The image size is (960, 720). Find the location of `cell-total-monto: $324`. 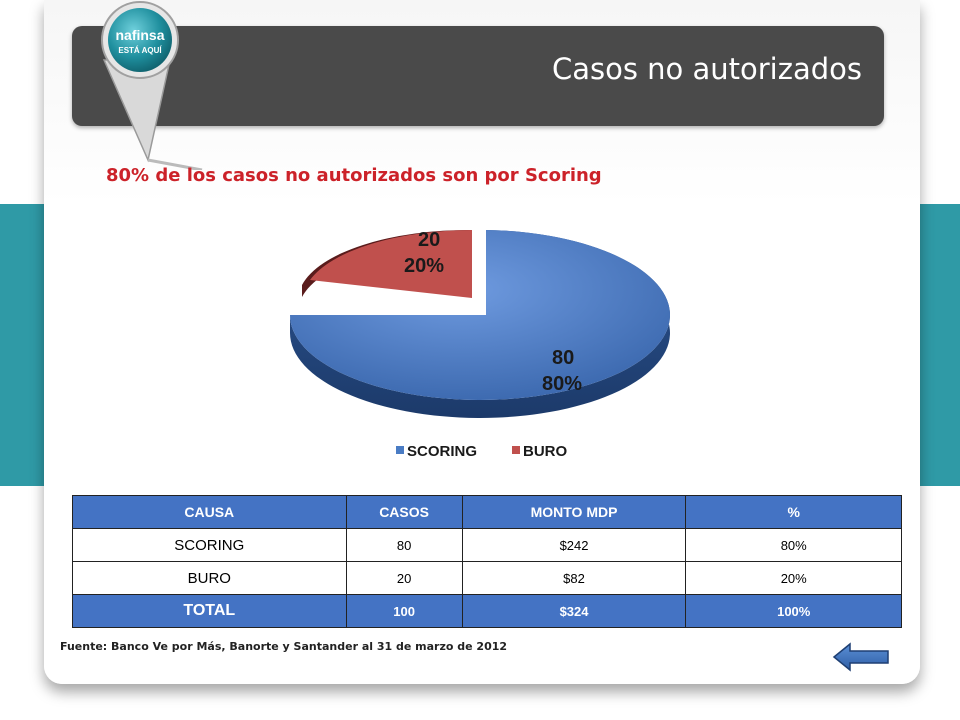

cell-total-monto: $324 is located at coordinates (574, 611).